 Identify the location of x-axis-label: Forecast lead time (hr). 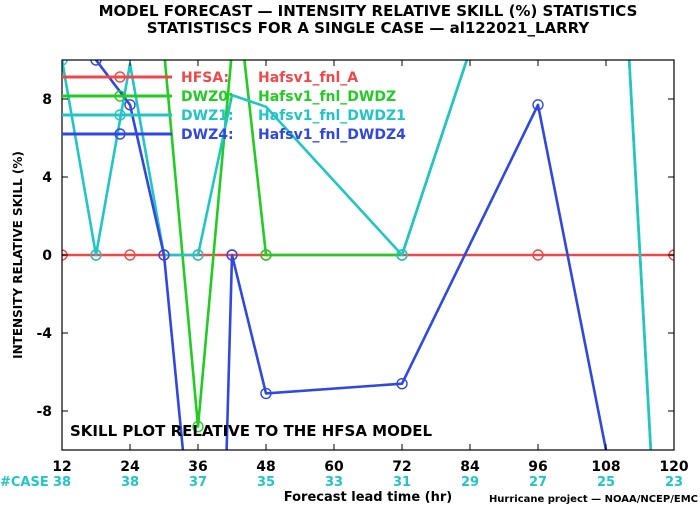
(368, 497).